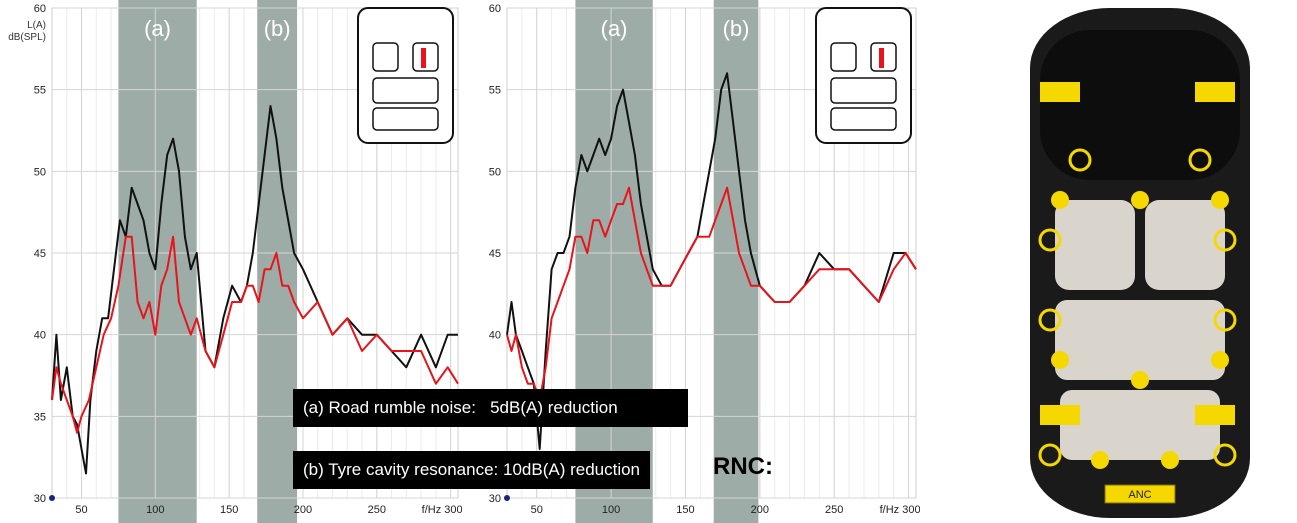 The width and height of the screenshot is (1297, 523). Describe the element at coordinates (36, 25) in the screenshot. I see `y-axis-title: L(A)` at that location.